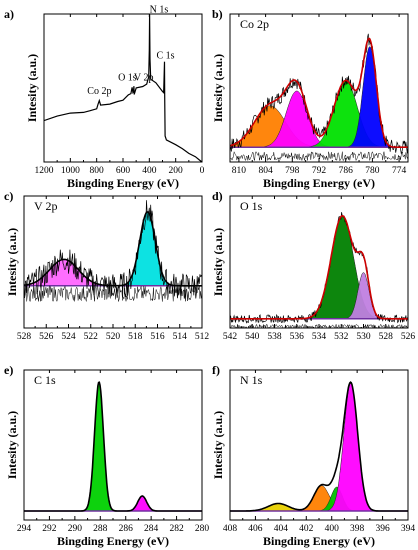 This screenshot has height=550, width=418. What do you see at coordinates (382, 529) in the screenshot?
I see `x-tick-label: 396` at bounding box center [382, 529].